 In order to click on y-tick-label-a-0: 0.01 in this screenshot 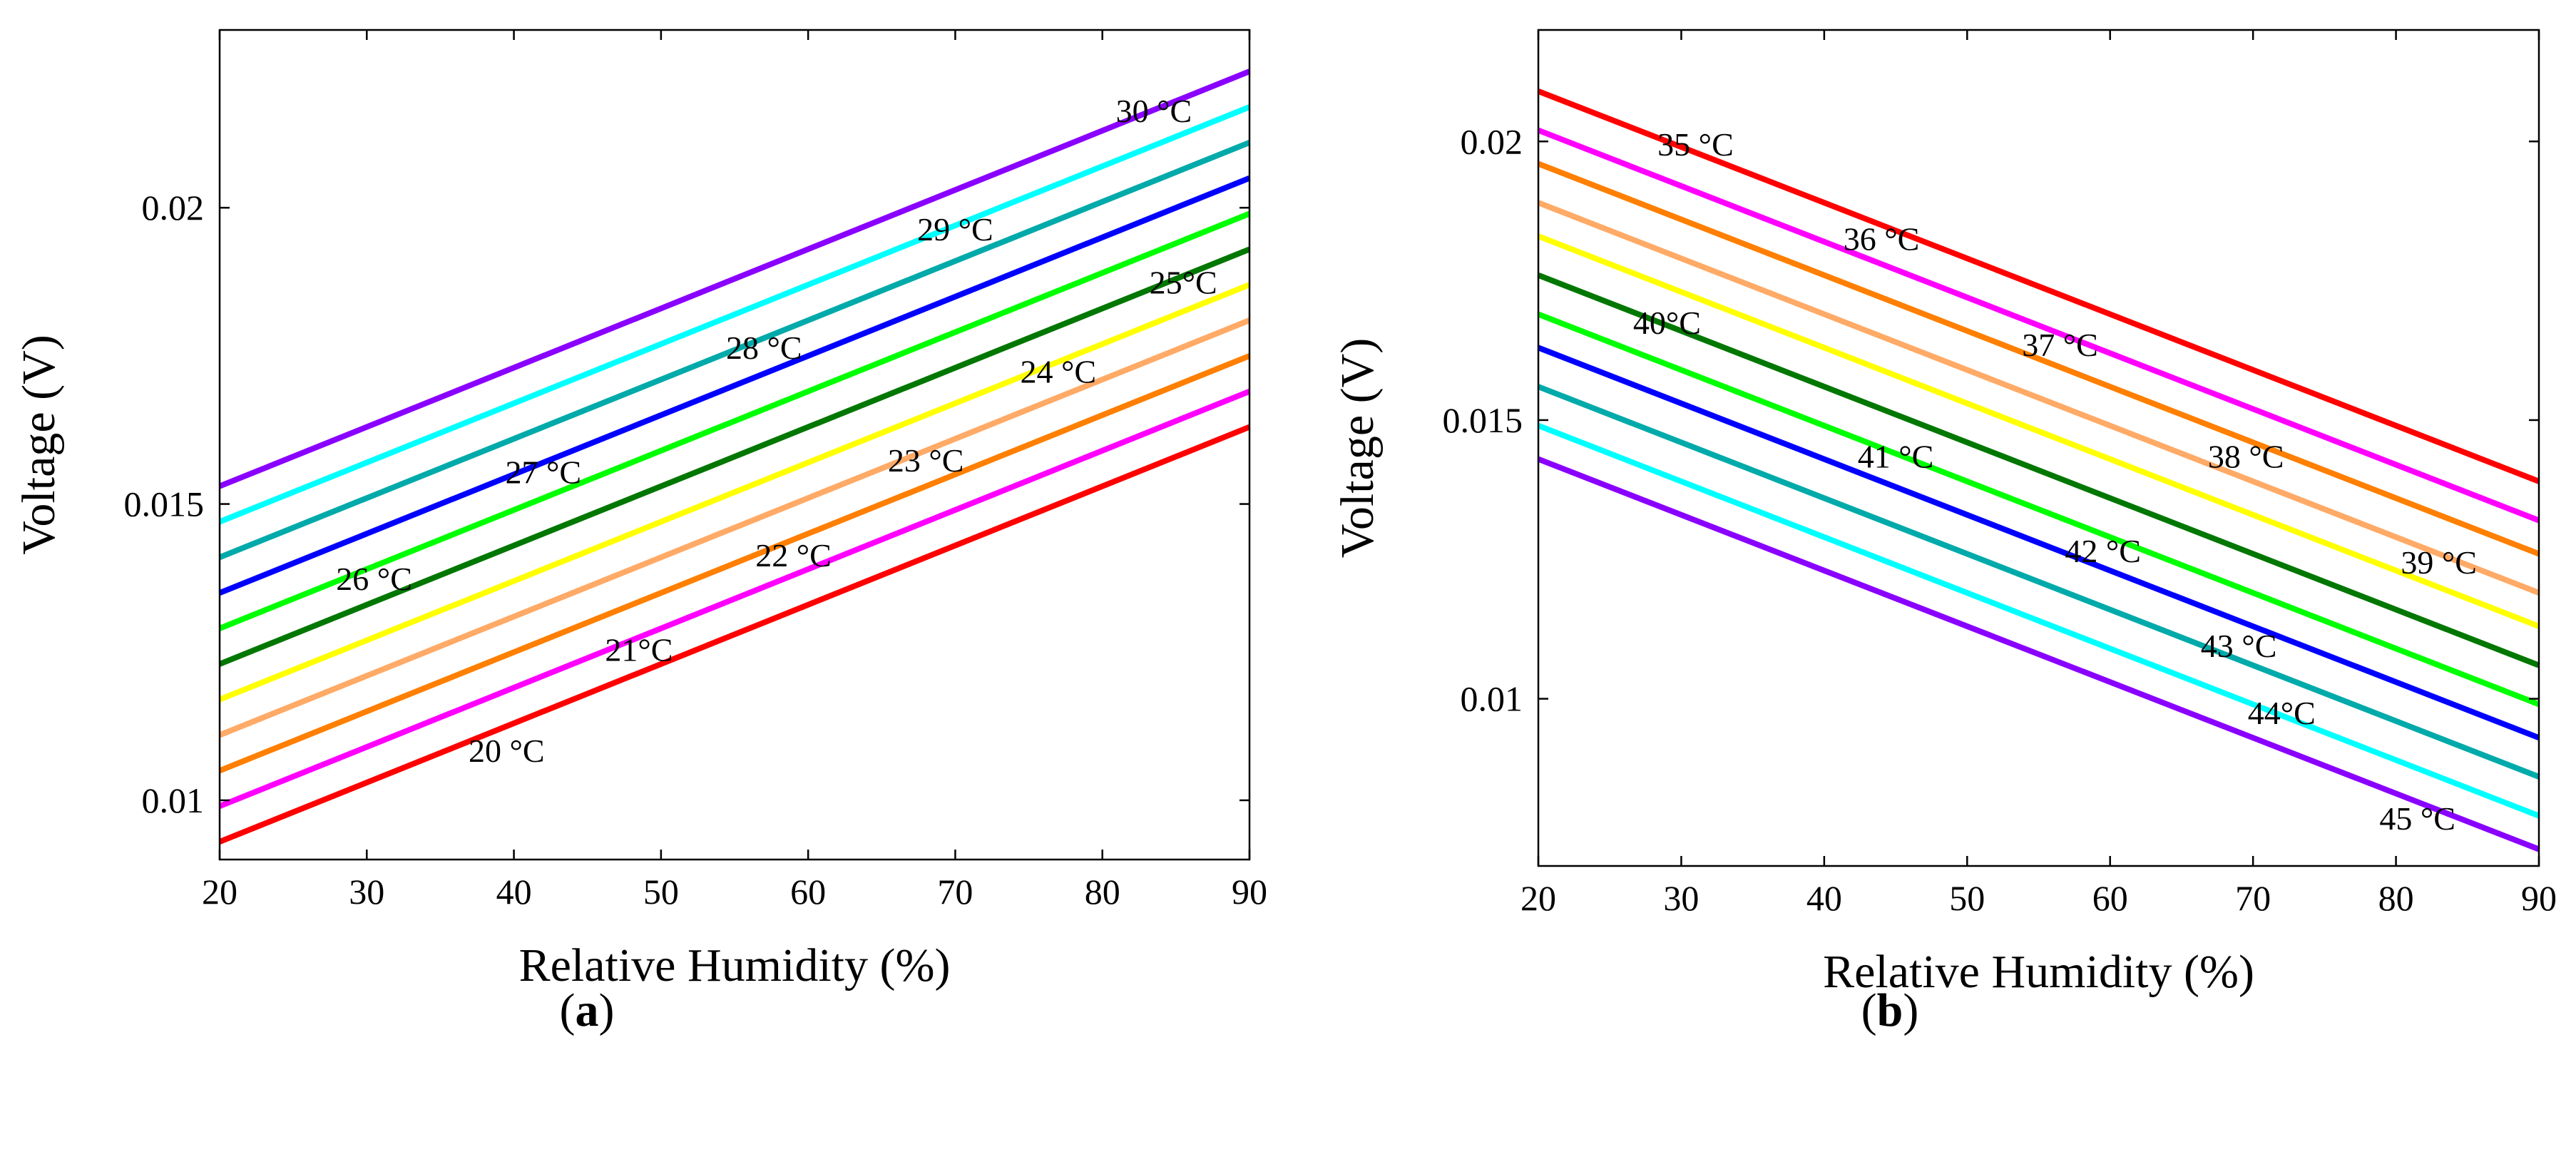, I will do `click(173, 800)`.